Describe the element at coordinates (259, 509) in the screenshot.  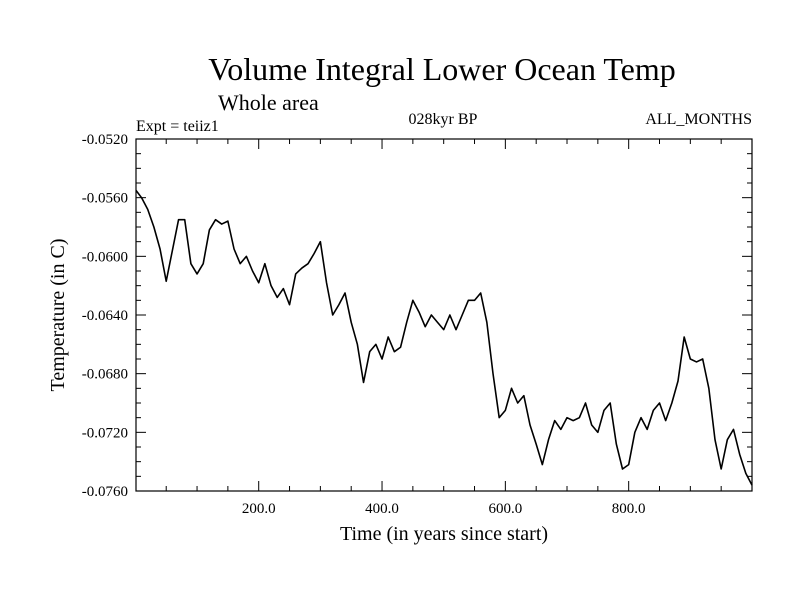
I see `x-tick-label: 200.0` at that location.